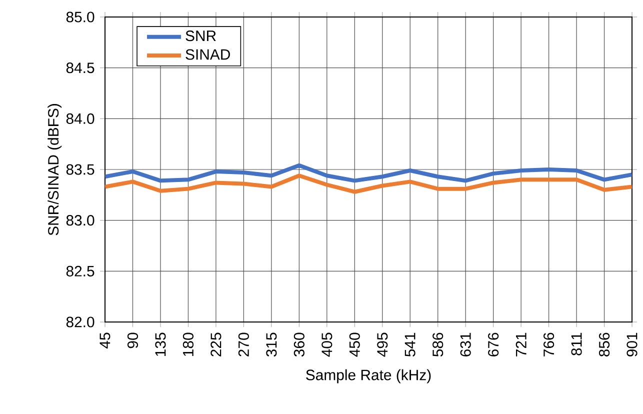 Image resolution: width=643 pixels, height=414 pixels. I want to click on y-tick-label: 83.5, so click(80, 169).